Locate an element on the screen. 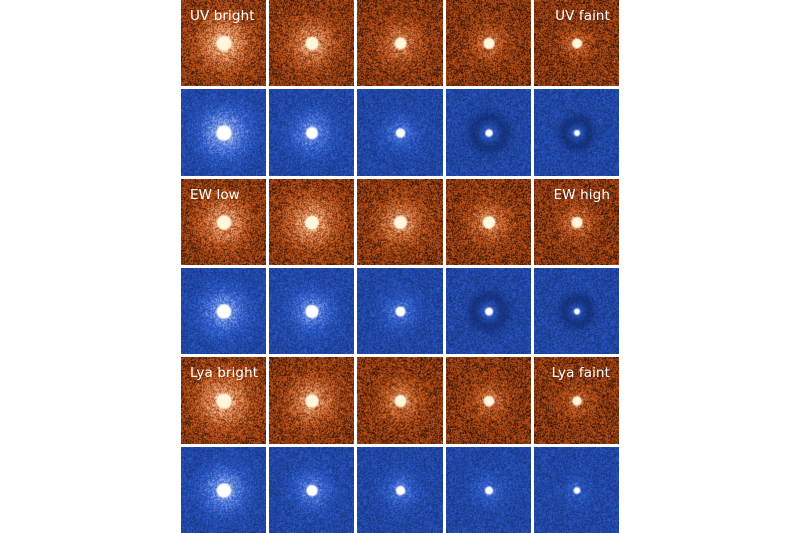  stack-panel-r6-c1 is located at coordinates (224, 489).